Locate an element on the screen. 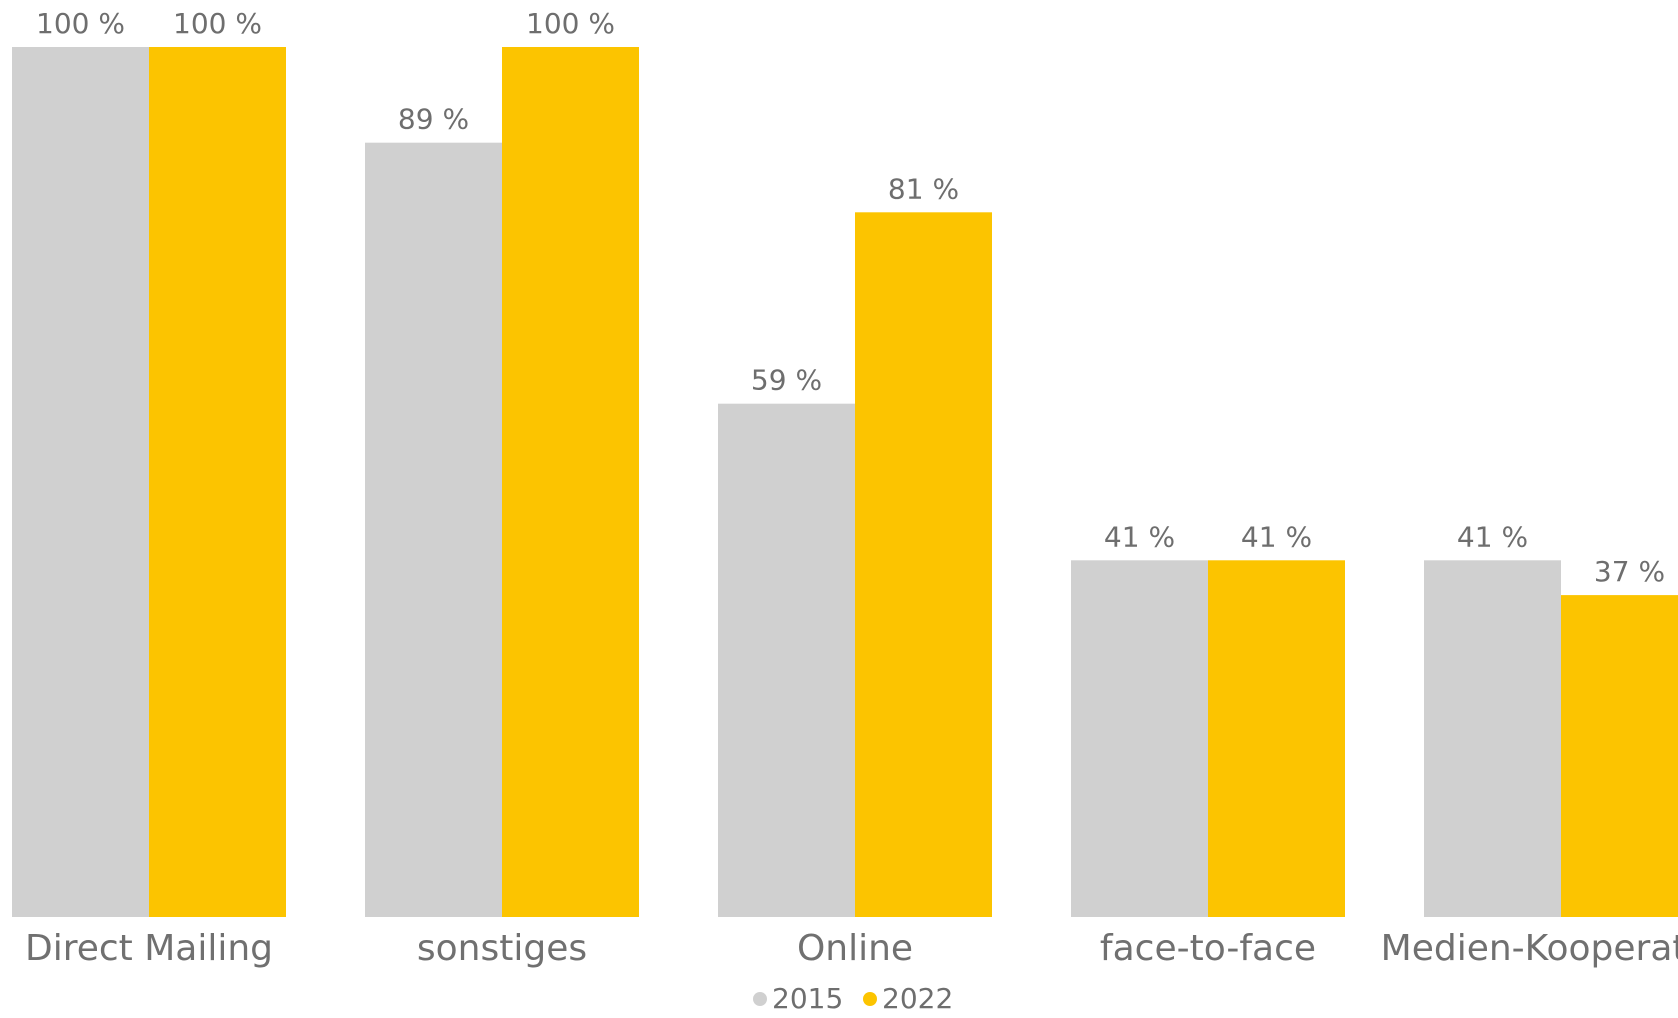  bar-medien-kooperation-2022 is located at coordinates (1619, 756).